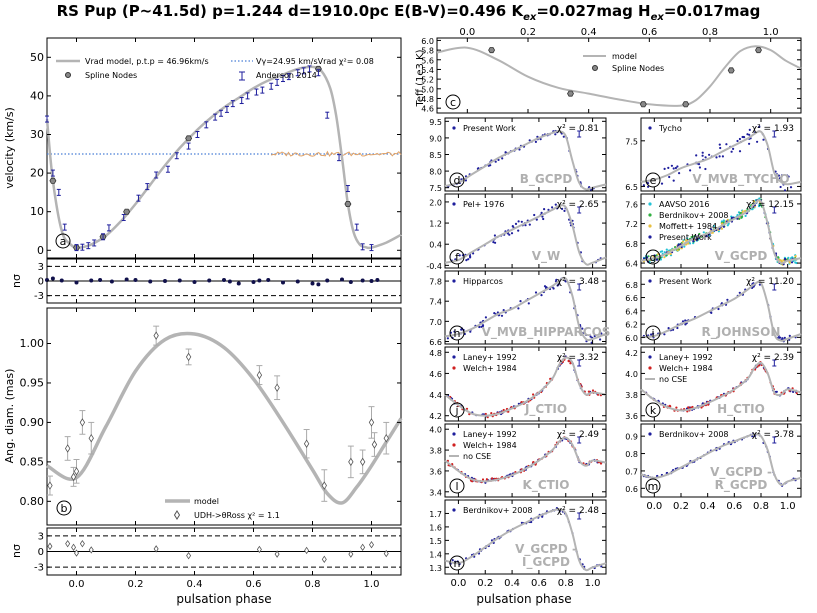  What do you see at coordinates (490, 445) in the screenshot?
I see `legend-label: Welch+ 1984` at bounding box center [490, 445].